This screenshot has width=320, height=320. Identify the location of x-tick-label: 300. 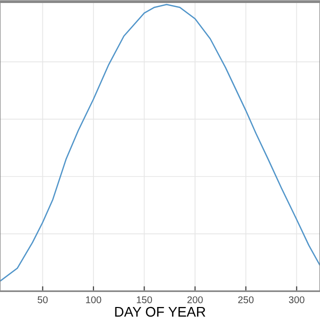
(296, 300).